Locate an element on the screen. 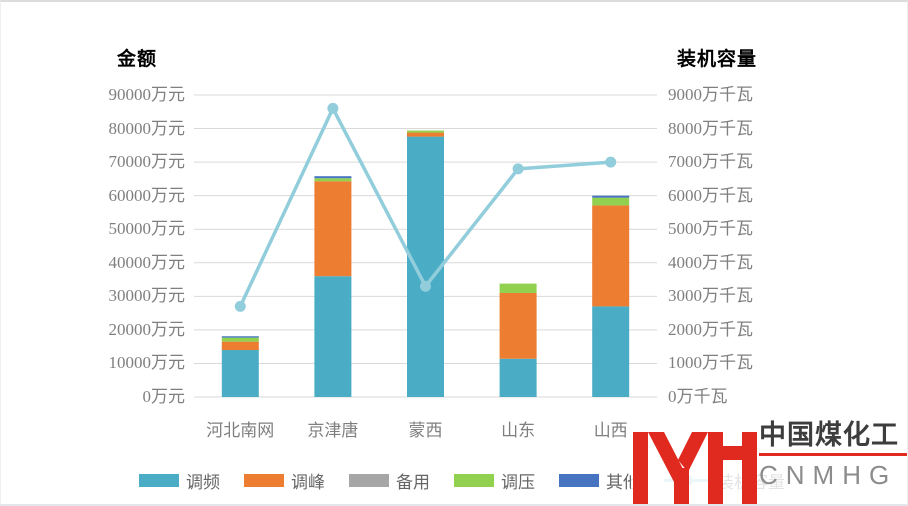 Image resolution: width=908 pixels, height=506 pixels. logo-text-block: 中国煤化工 CNMHG is located at coordinates (833, 455).